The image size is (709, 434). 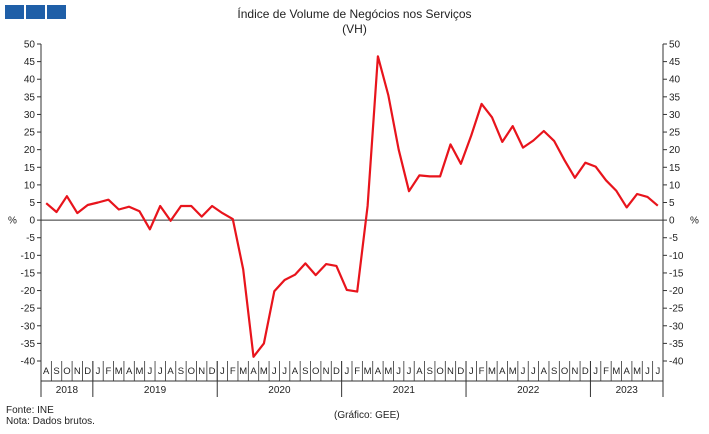 What do you see at coordinates (30, 168) in the screenshot?
I see `y-tick-label-left: 15` at bounding box center [30, 168].